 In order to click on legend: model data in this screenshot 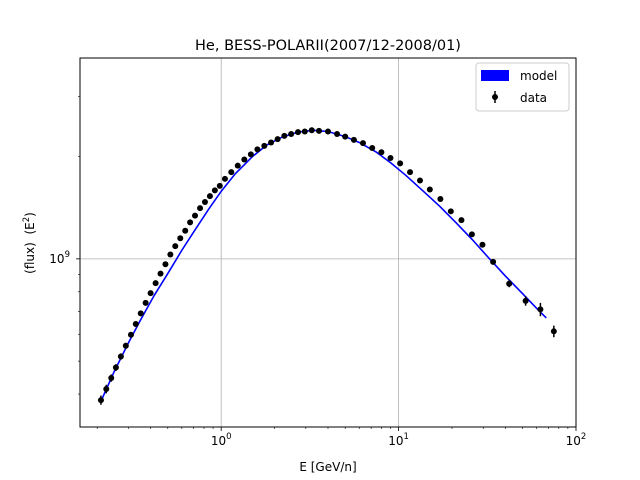, I will do `click(522, 87)`.